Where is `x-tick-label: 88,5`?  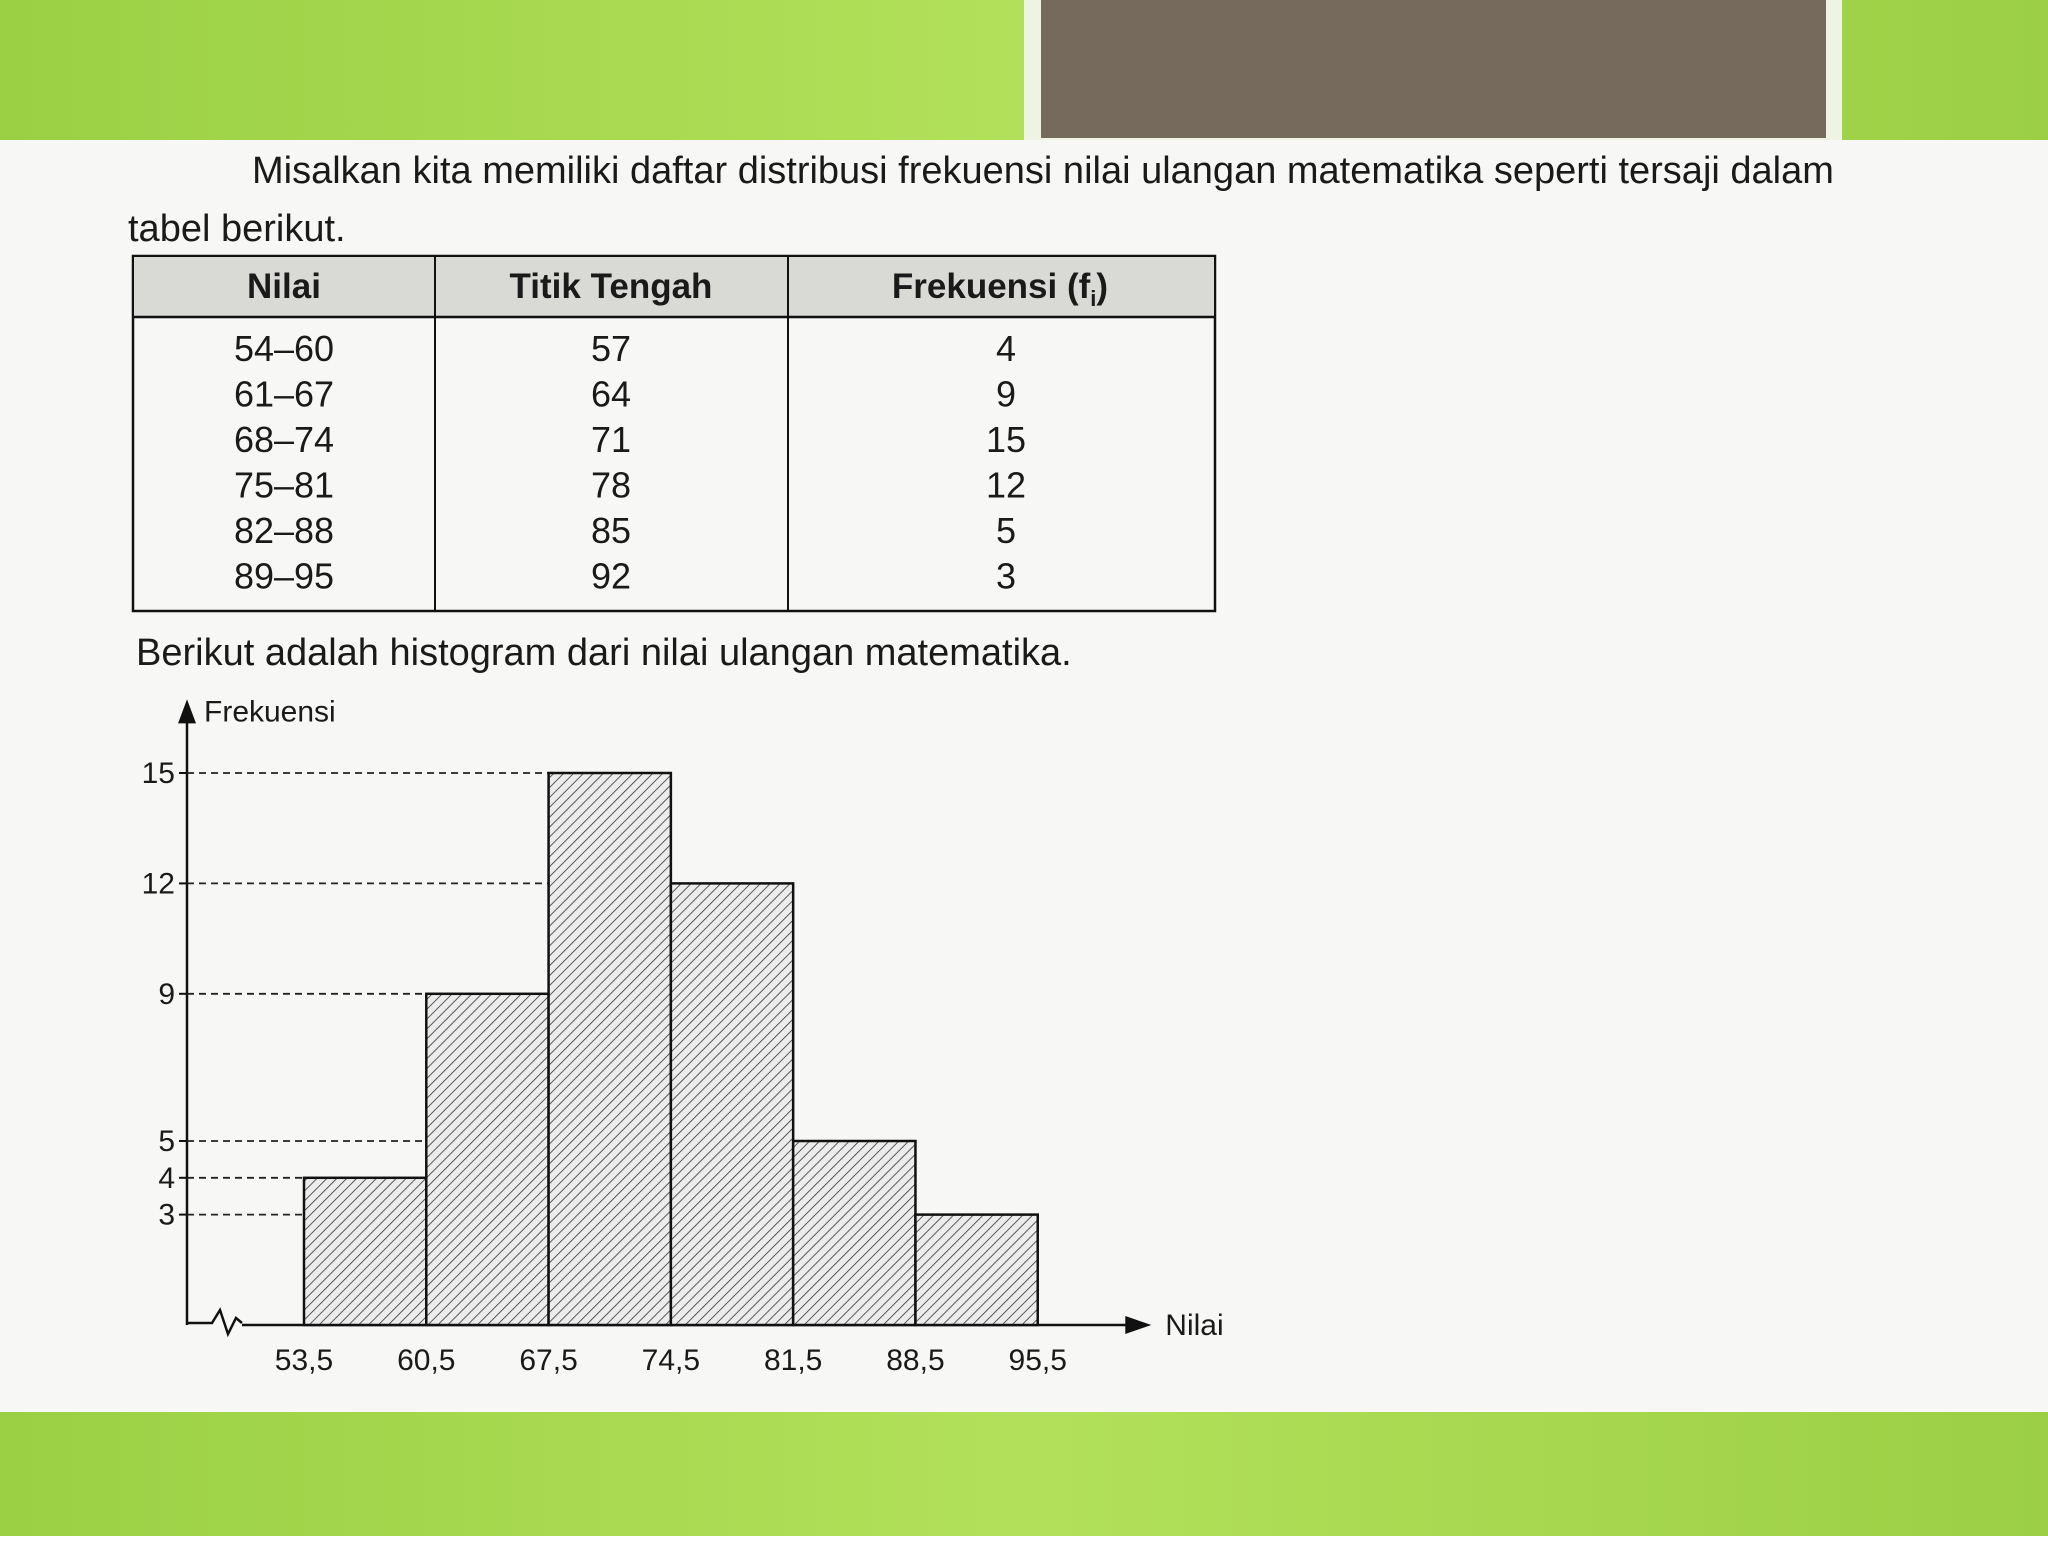
x-tick-label: 88,5 is located at coordinates (915, 1360).